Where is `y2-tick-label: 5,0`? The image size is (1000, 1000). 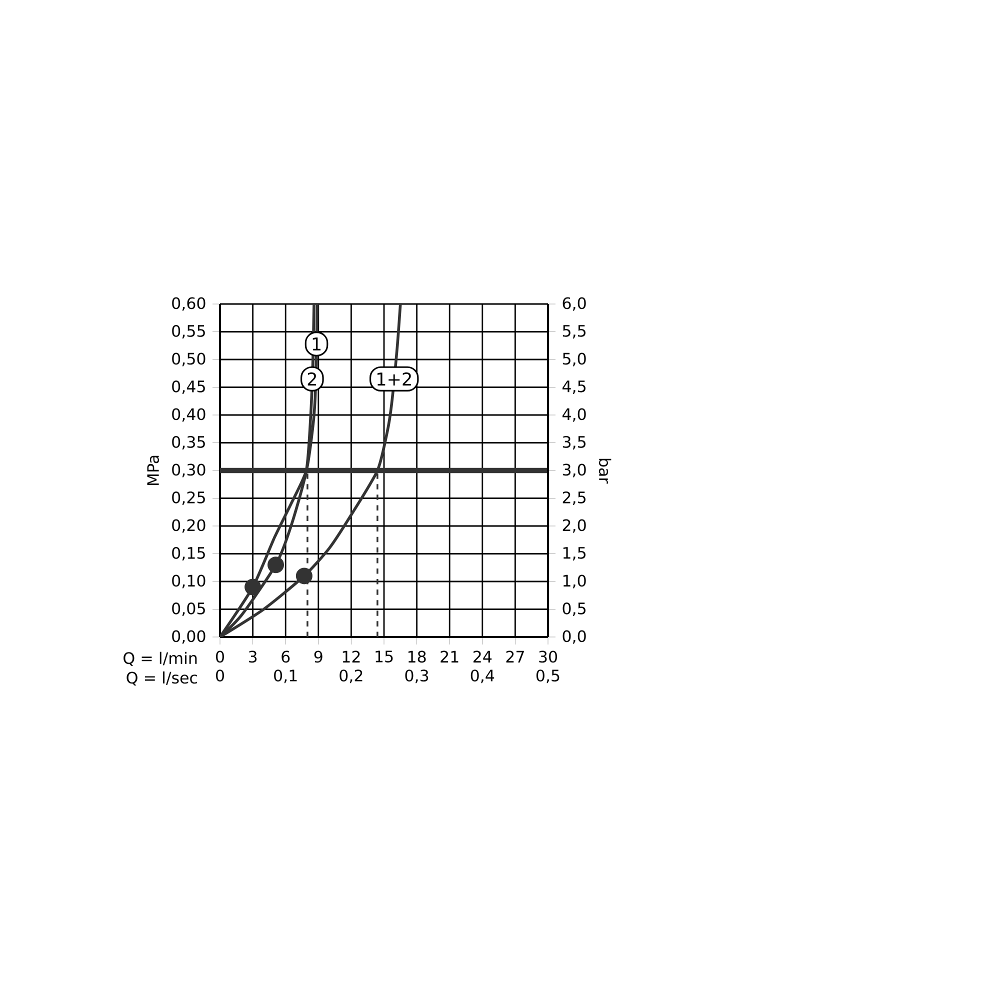 y2-tick-label: 5,0 is located at coordinates (574, 359).